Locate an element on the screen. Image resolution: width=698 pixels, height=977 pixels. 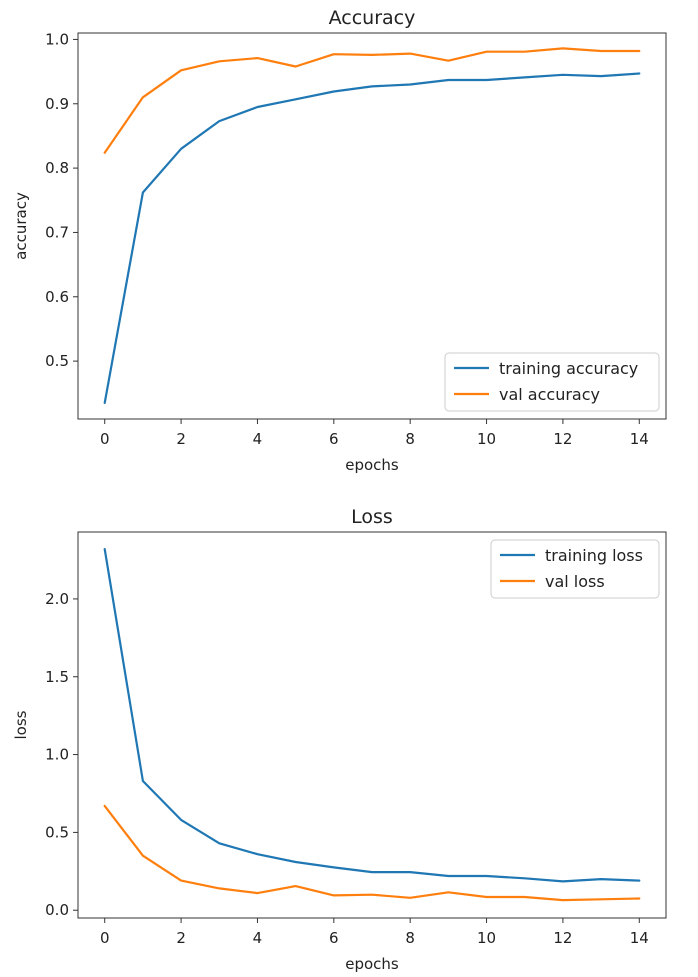
y-axis-label: accuracy is located at coordinates (21, 226).